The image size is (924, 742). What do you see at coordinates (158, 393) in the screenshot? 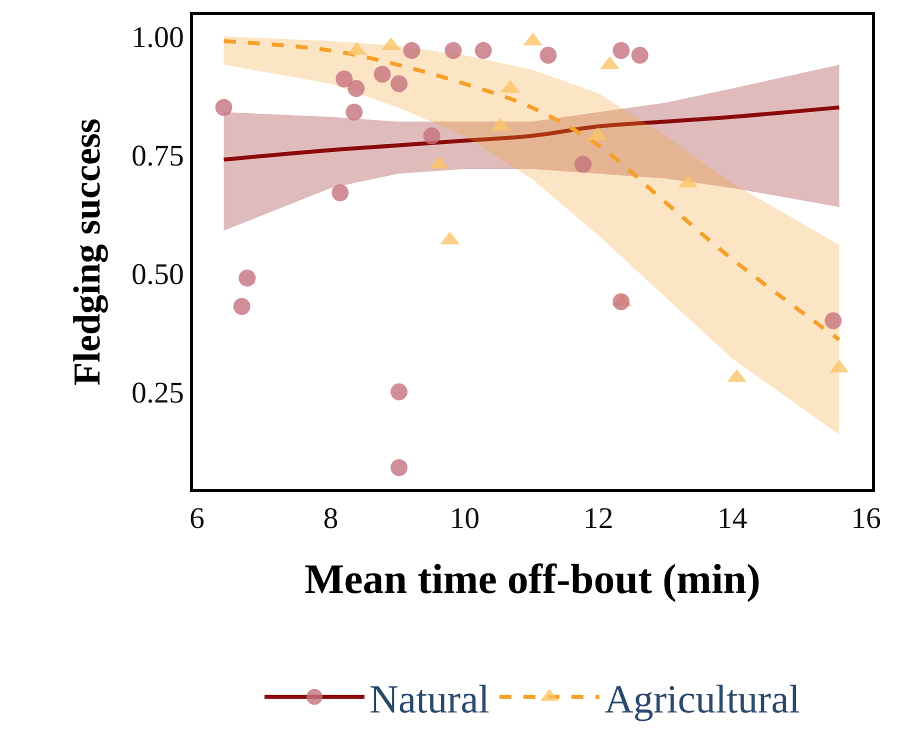
I see `y-tick-label: 0.25` at bounding box center [158, 393].